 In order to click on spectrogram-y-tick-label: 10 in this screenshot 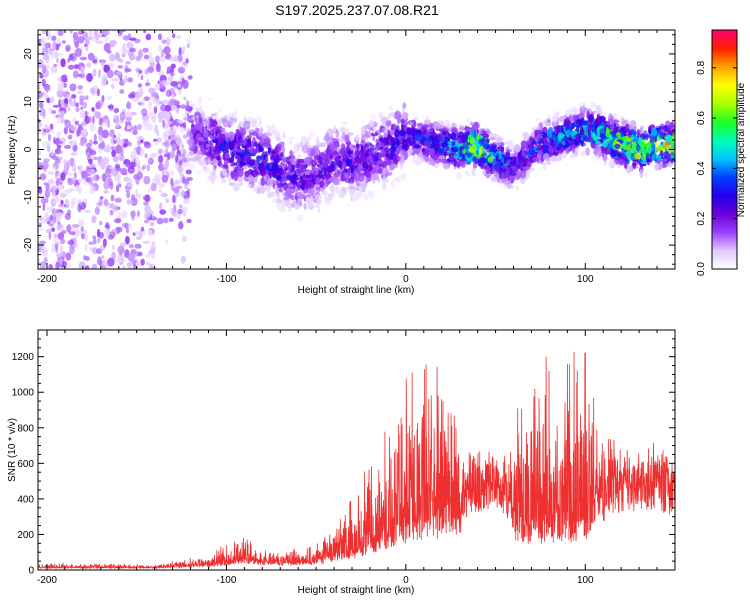, I will do `click(28, 102)`.